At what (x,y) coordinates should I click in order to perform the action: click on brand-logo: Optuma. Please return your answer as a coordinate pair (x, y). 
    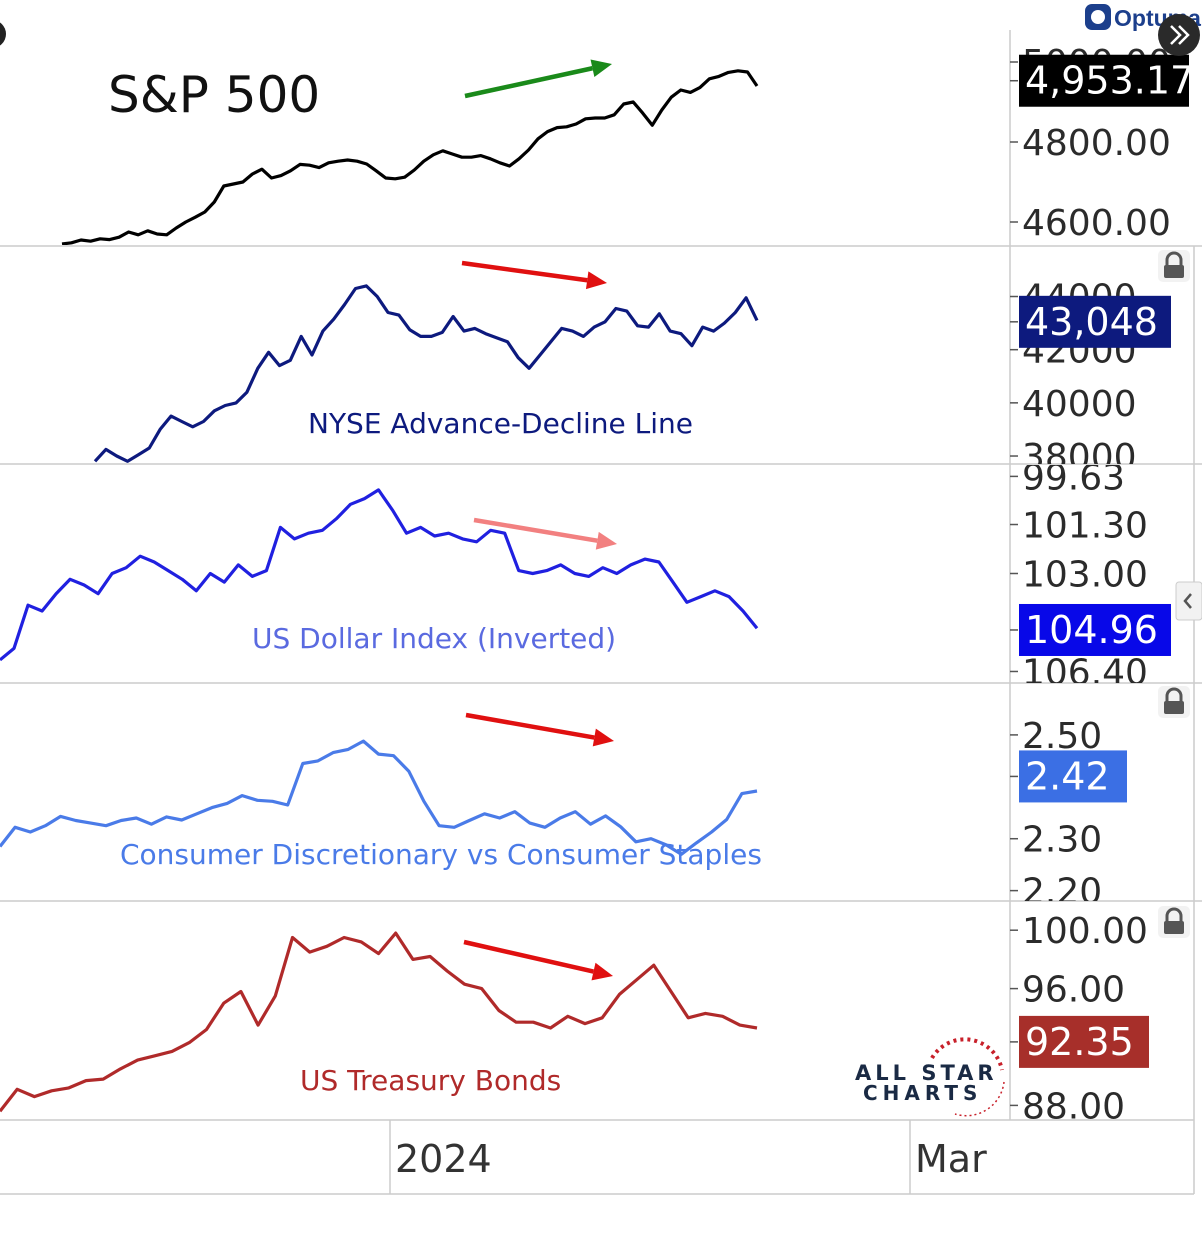
    Looking at the image, I should click on (1143, 17).